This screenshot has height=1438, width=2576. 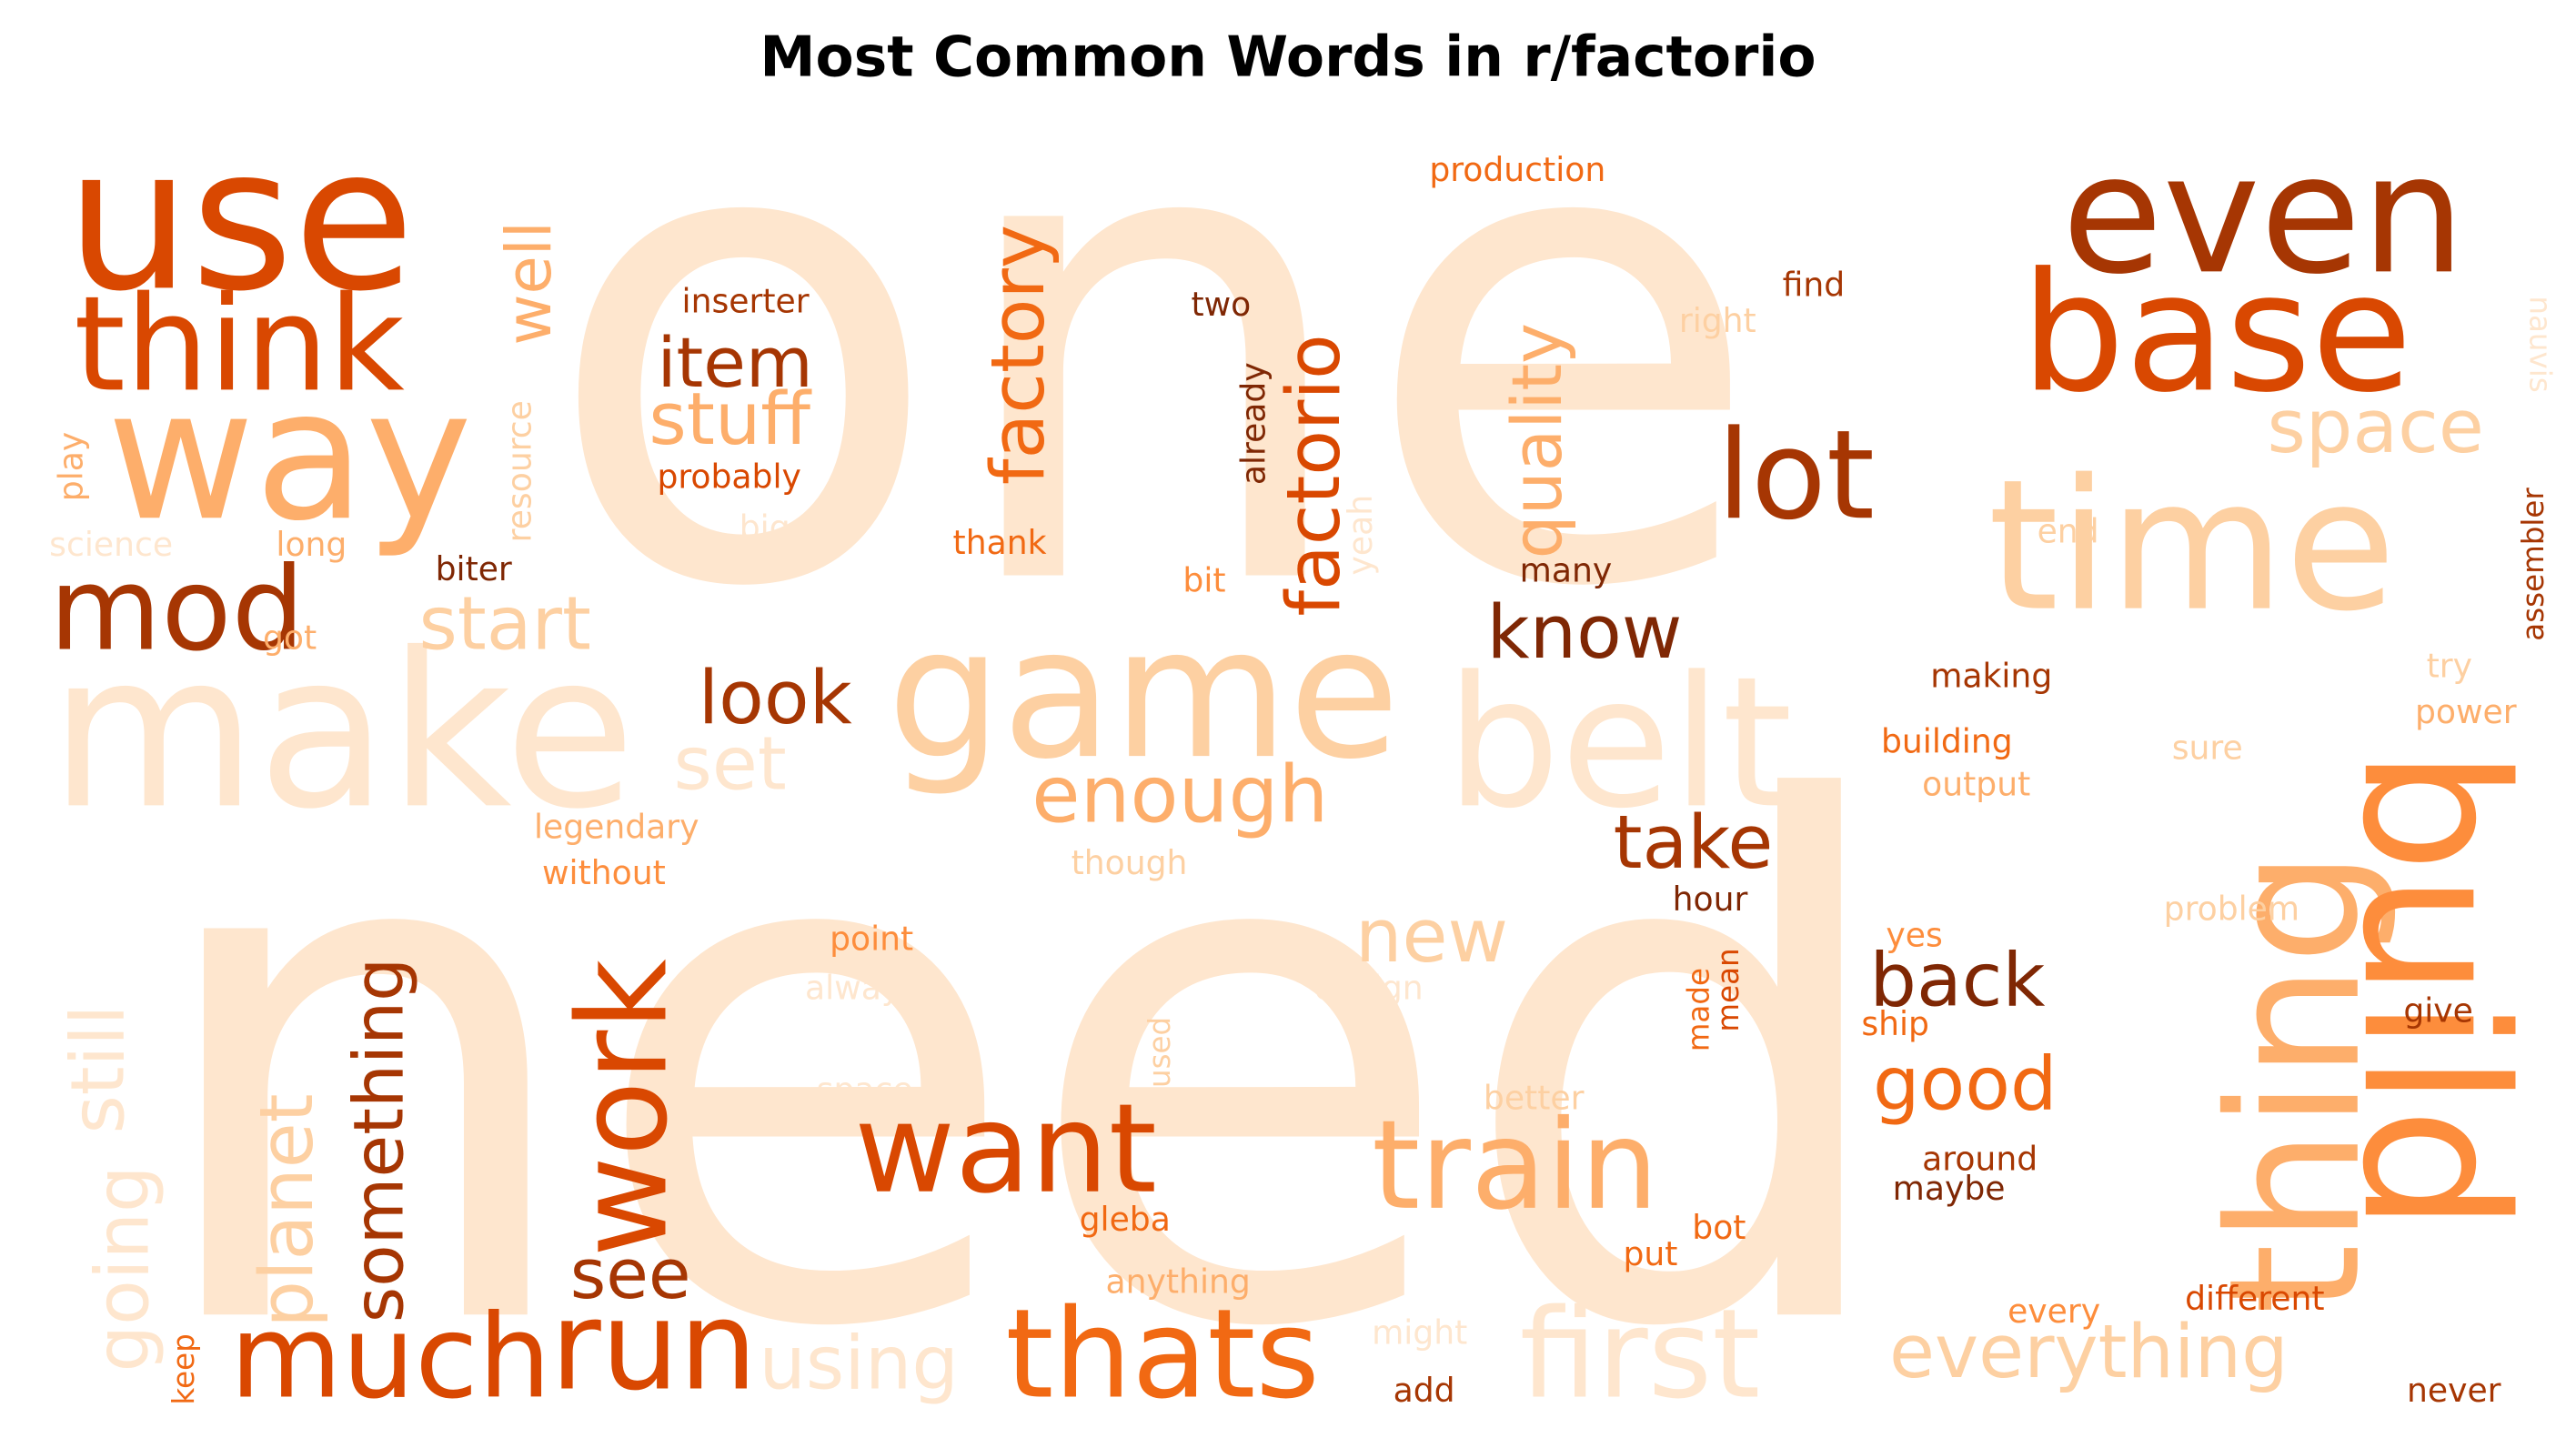 What do you see at coordinates (2466, 711) in the screenshot?
I see `word: power` at bounding box center [2466, 711].